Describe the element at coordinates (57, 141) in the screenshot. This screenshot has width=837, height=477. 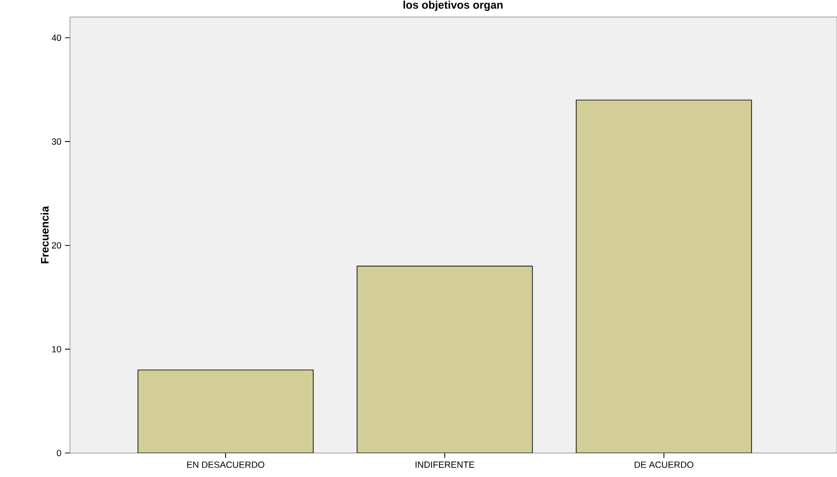
I see `y-tick-label: 30` at that location.